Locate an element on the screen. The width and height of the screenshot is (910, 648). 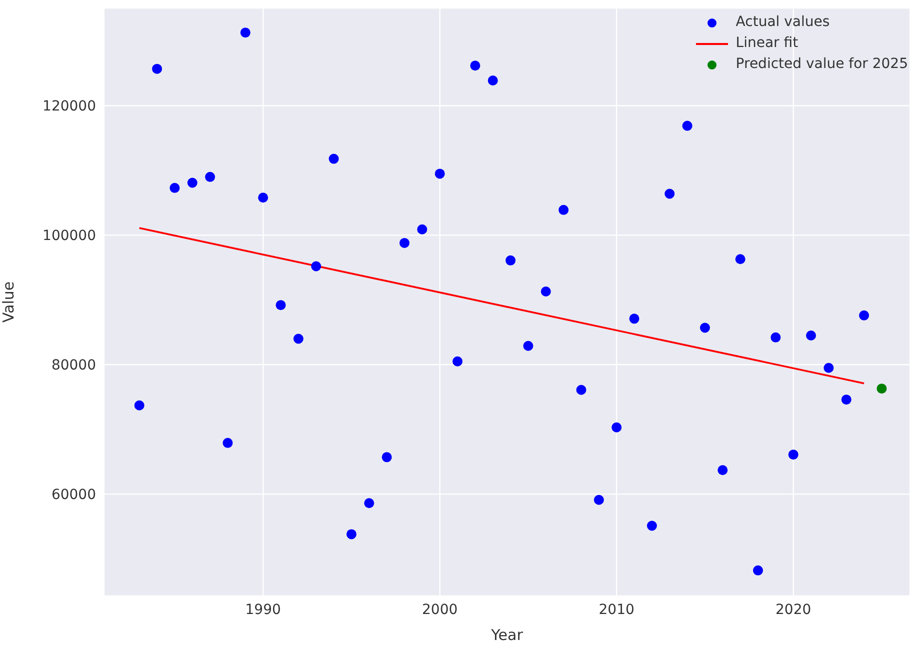
legend-label: Predicted value for 2025 is located at coordinates (822, 64).